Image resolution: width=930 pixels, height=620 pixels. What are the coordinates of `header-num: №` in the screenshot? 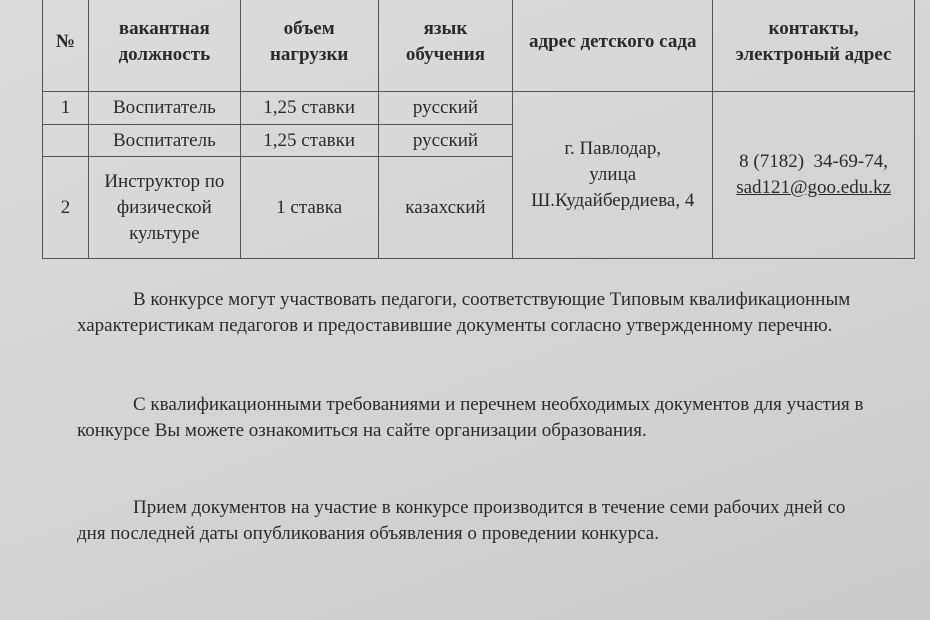 It's located at (65, 46).